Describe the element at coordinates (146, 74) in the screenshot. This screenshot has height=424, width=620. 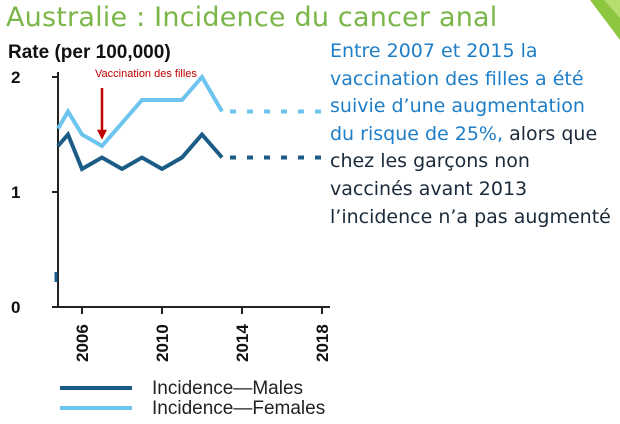
I see `annotation-label: Vaccination des filles` at that location.